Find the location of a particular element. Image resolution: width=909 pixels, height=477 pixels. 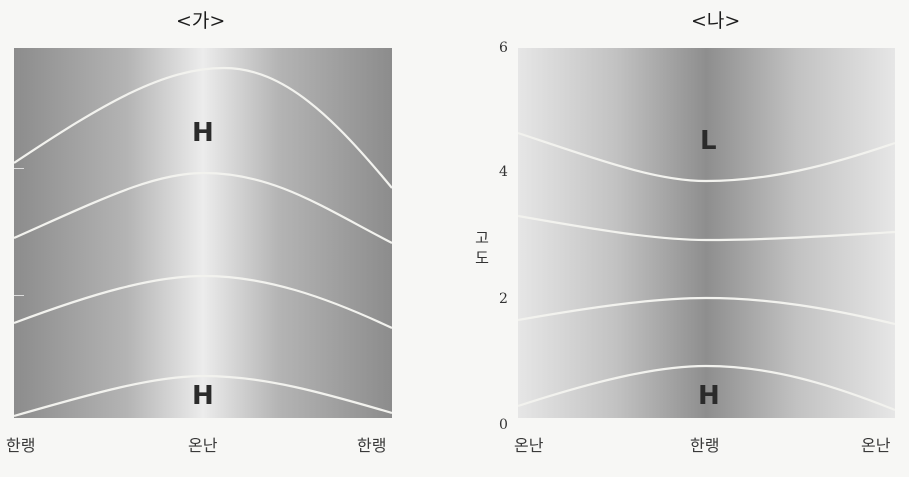

y-tick-2: 2 is located at coordinates (503, 299).